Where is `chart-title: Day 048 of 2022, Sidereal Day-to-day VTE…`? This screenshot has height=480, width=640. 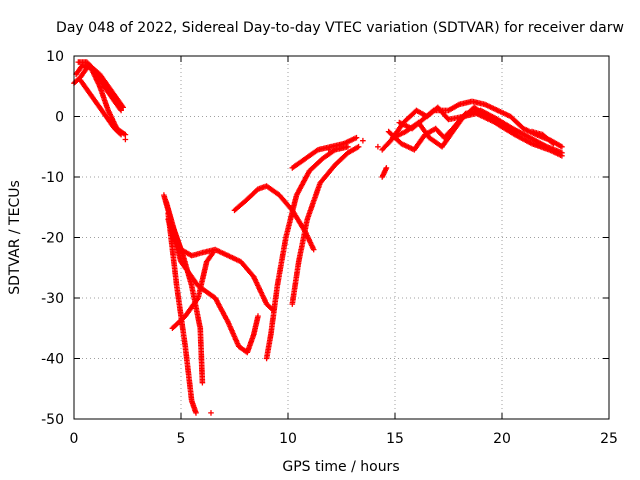 chart-title: Day 048 of 2022, Sidereal Day-to-day VTE… is located at coordinates (340, 28).